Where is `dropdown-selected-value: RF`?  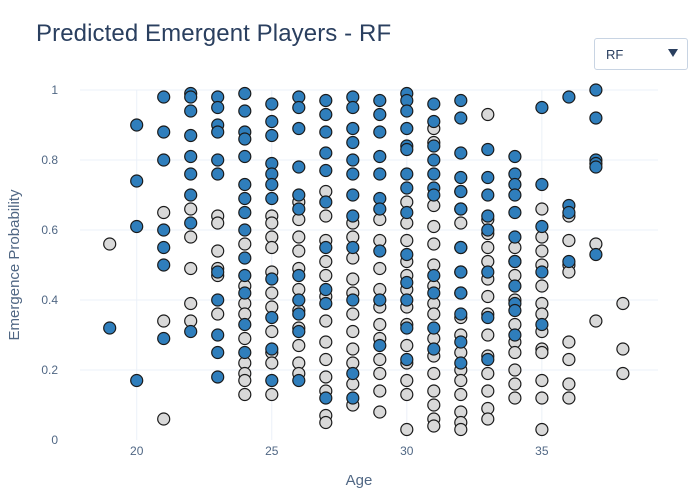 dropdown-selected-value: RF is located at coordinates (615, 54).